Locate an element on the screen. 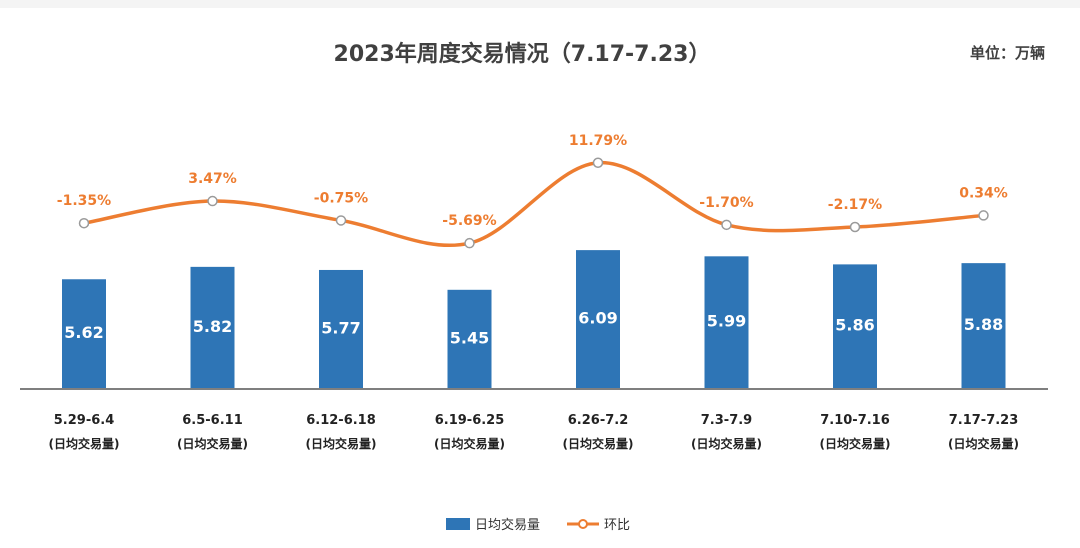  category-label-0: 5.29-6.4 is located at coordinates (84, 420).